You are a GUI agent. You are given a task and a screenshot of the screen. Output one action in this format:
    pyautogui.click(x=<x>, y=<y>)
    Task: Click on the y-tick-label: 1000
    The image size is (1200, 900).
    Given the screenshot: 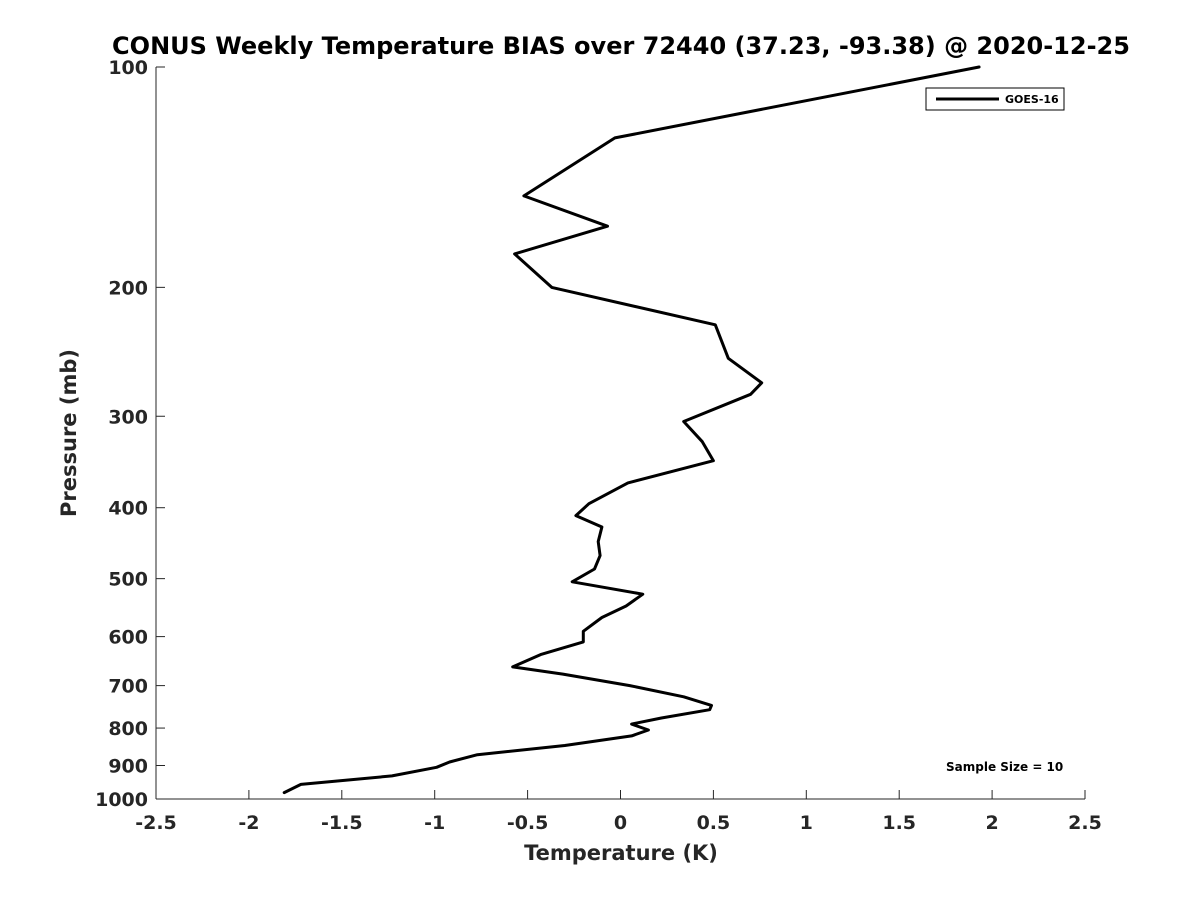 What is the action you would take?
    pyautogui.click(x=121, y=800)
    